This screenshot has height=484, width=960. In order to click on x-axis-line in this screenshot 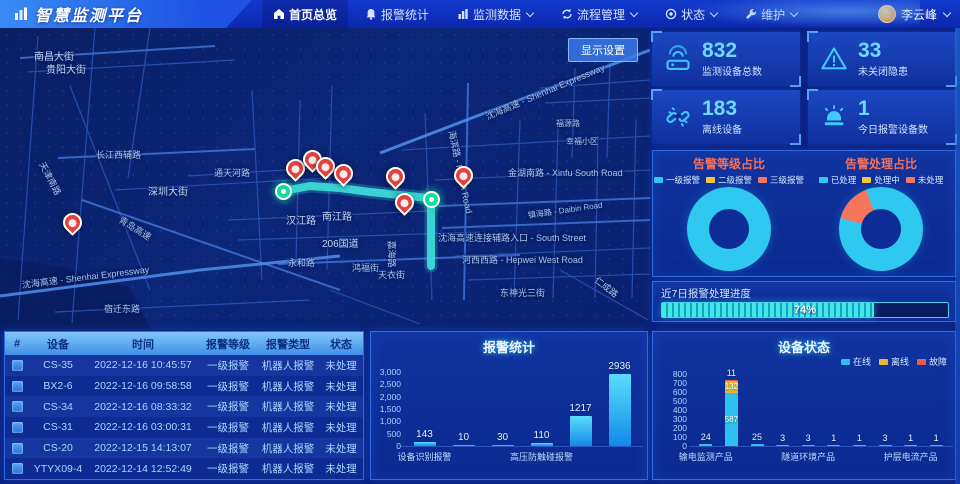, I will do `click(522, 446)`.